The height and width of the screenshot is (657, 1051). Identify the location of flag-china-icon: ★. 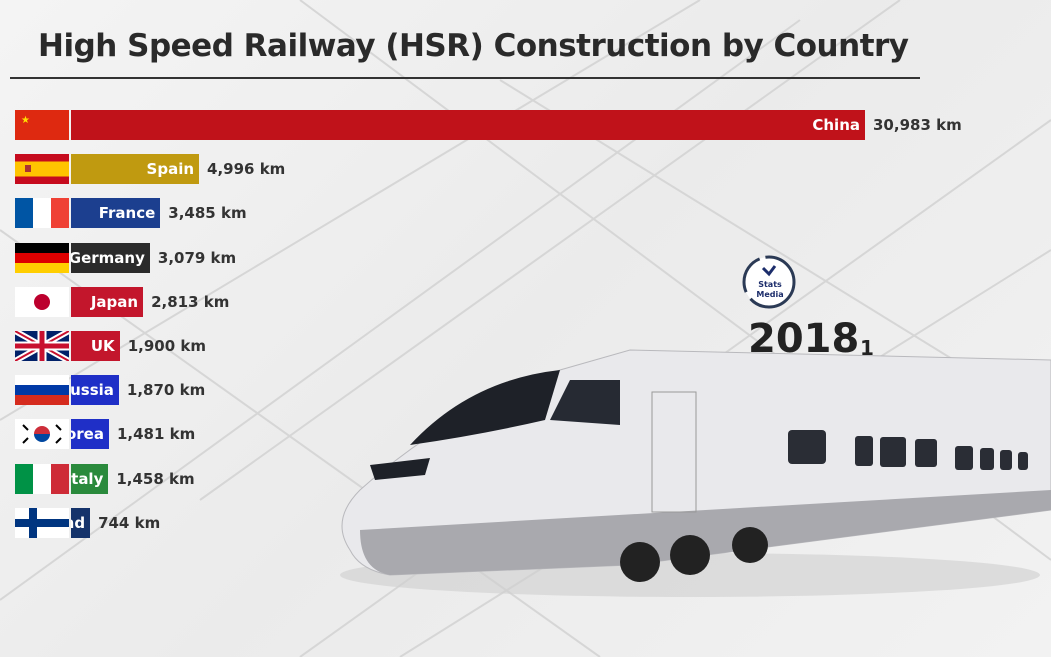
(42, 125).